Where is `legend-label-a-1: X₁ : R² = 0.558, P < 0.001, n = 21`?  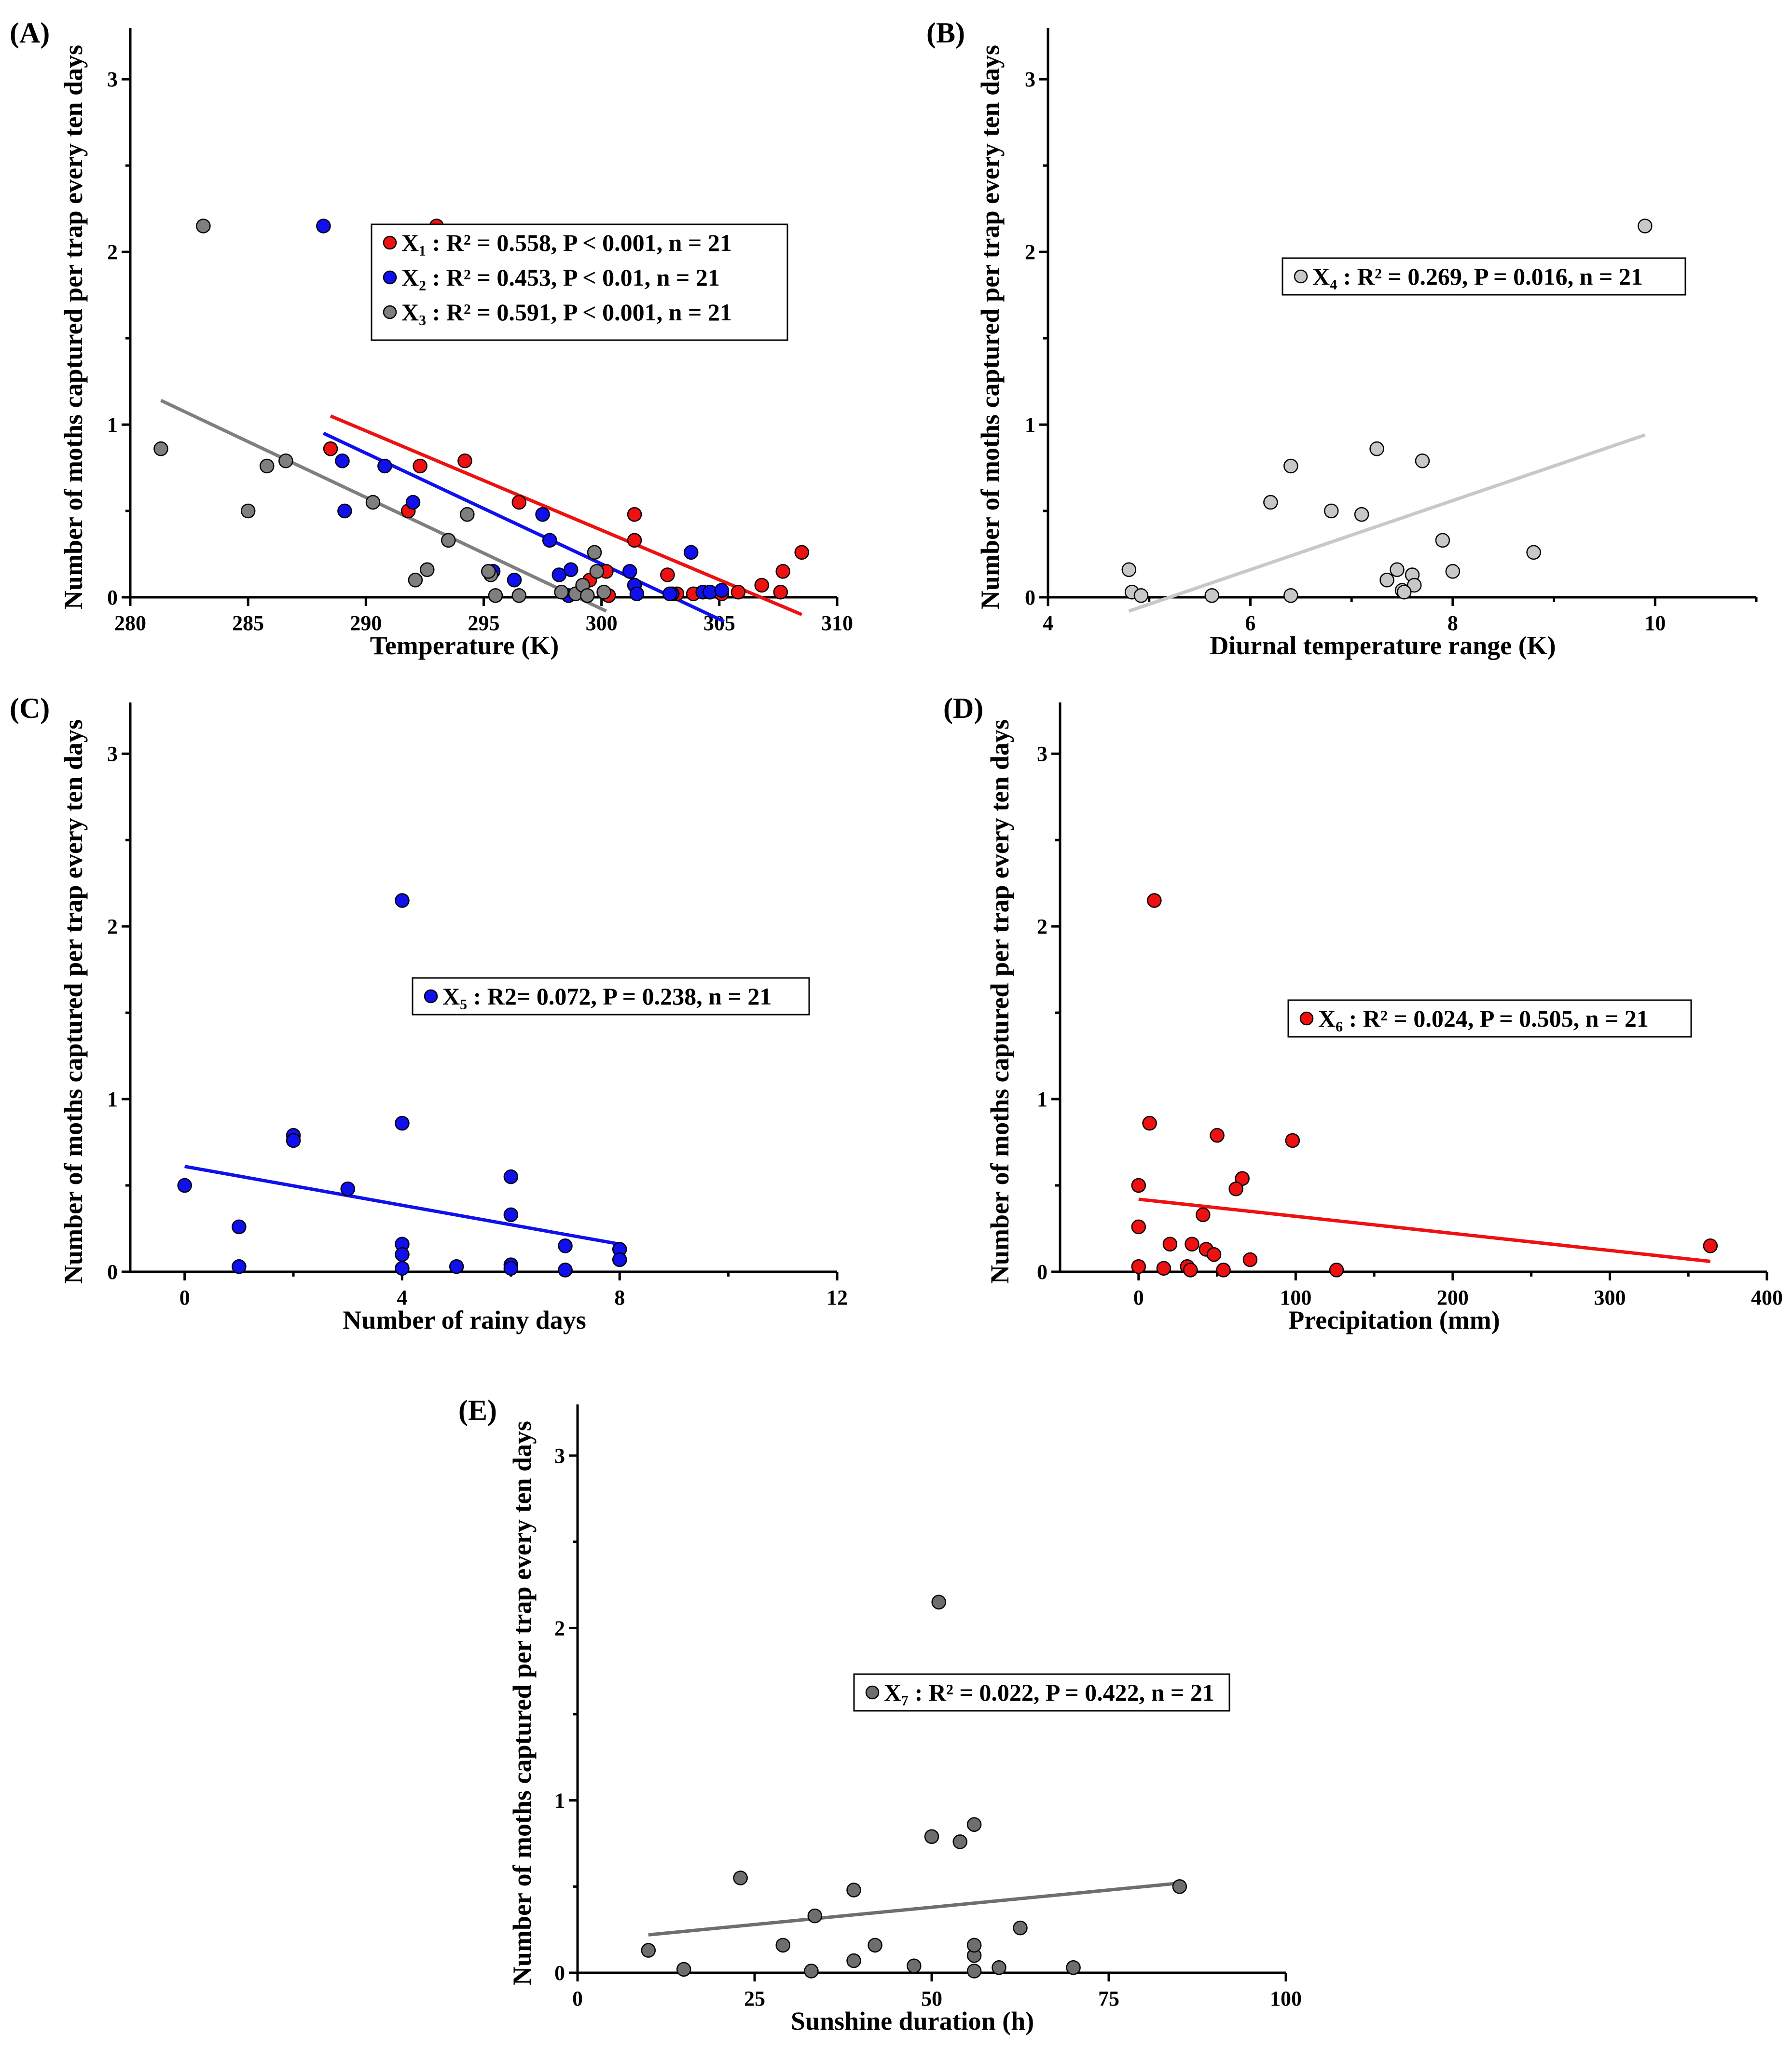 legend-label-a-1: X₁ : R² = 0.558, P < 0.001, n = 21 is located at coordinates (566, 242).